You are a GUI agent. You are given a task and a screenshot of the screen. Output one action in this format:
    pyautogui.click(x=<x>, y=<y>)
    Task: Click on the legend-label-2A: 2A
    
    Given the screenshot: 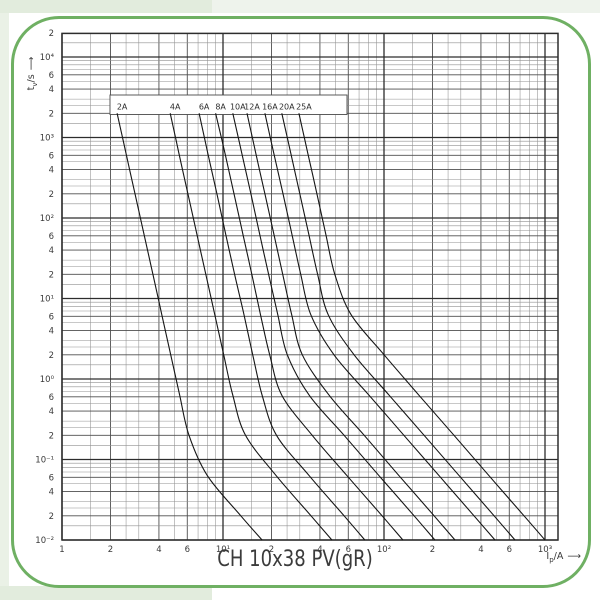 What is the action you would take?
    pyautogui.click(x=122, y=107)
    